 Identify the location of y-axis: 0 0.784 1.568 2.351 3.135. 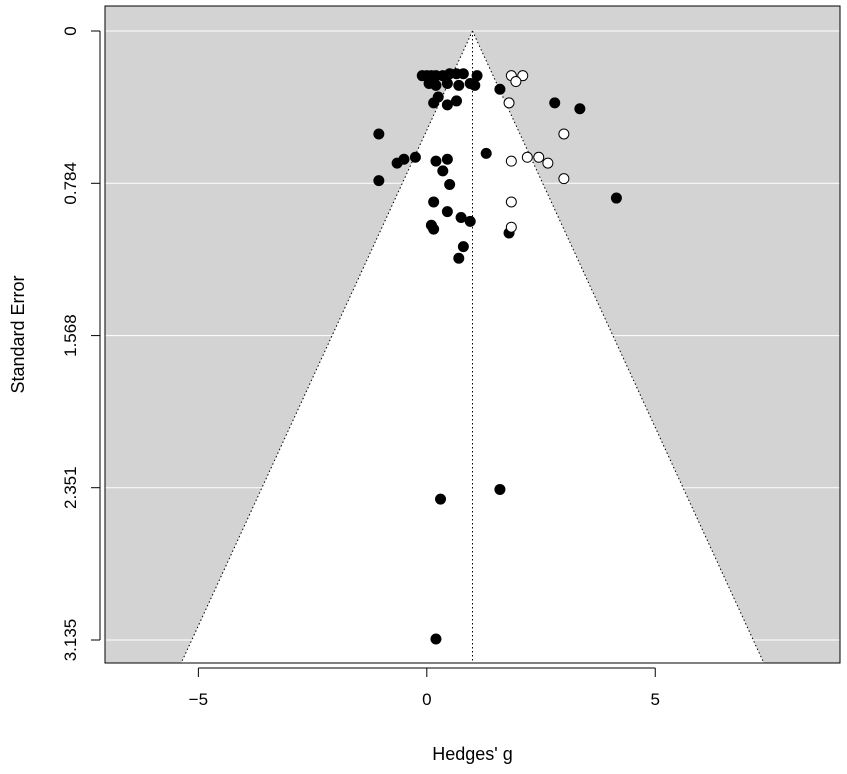
(81, 344).